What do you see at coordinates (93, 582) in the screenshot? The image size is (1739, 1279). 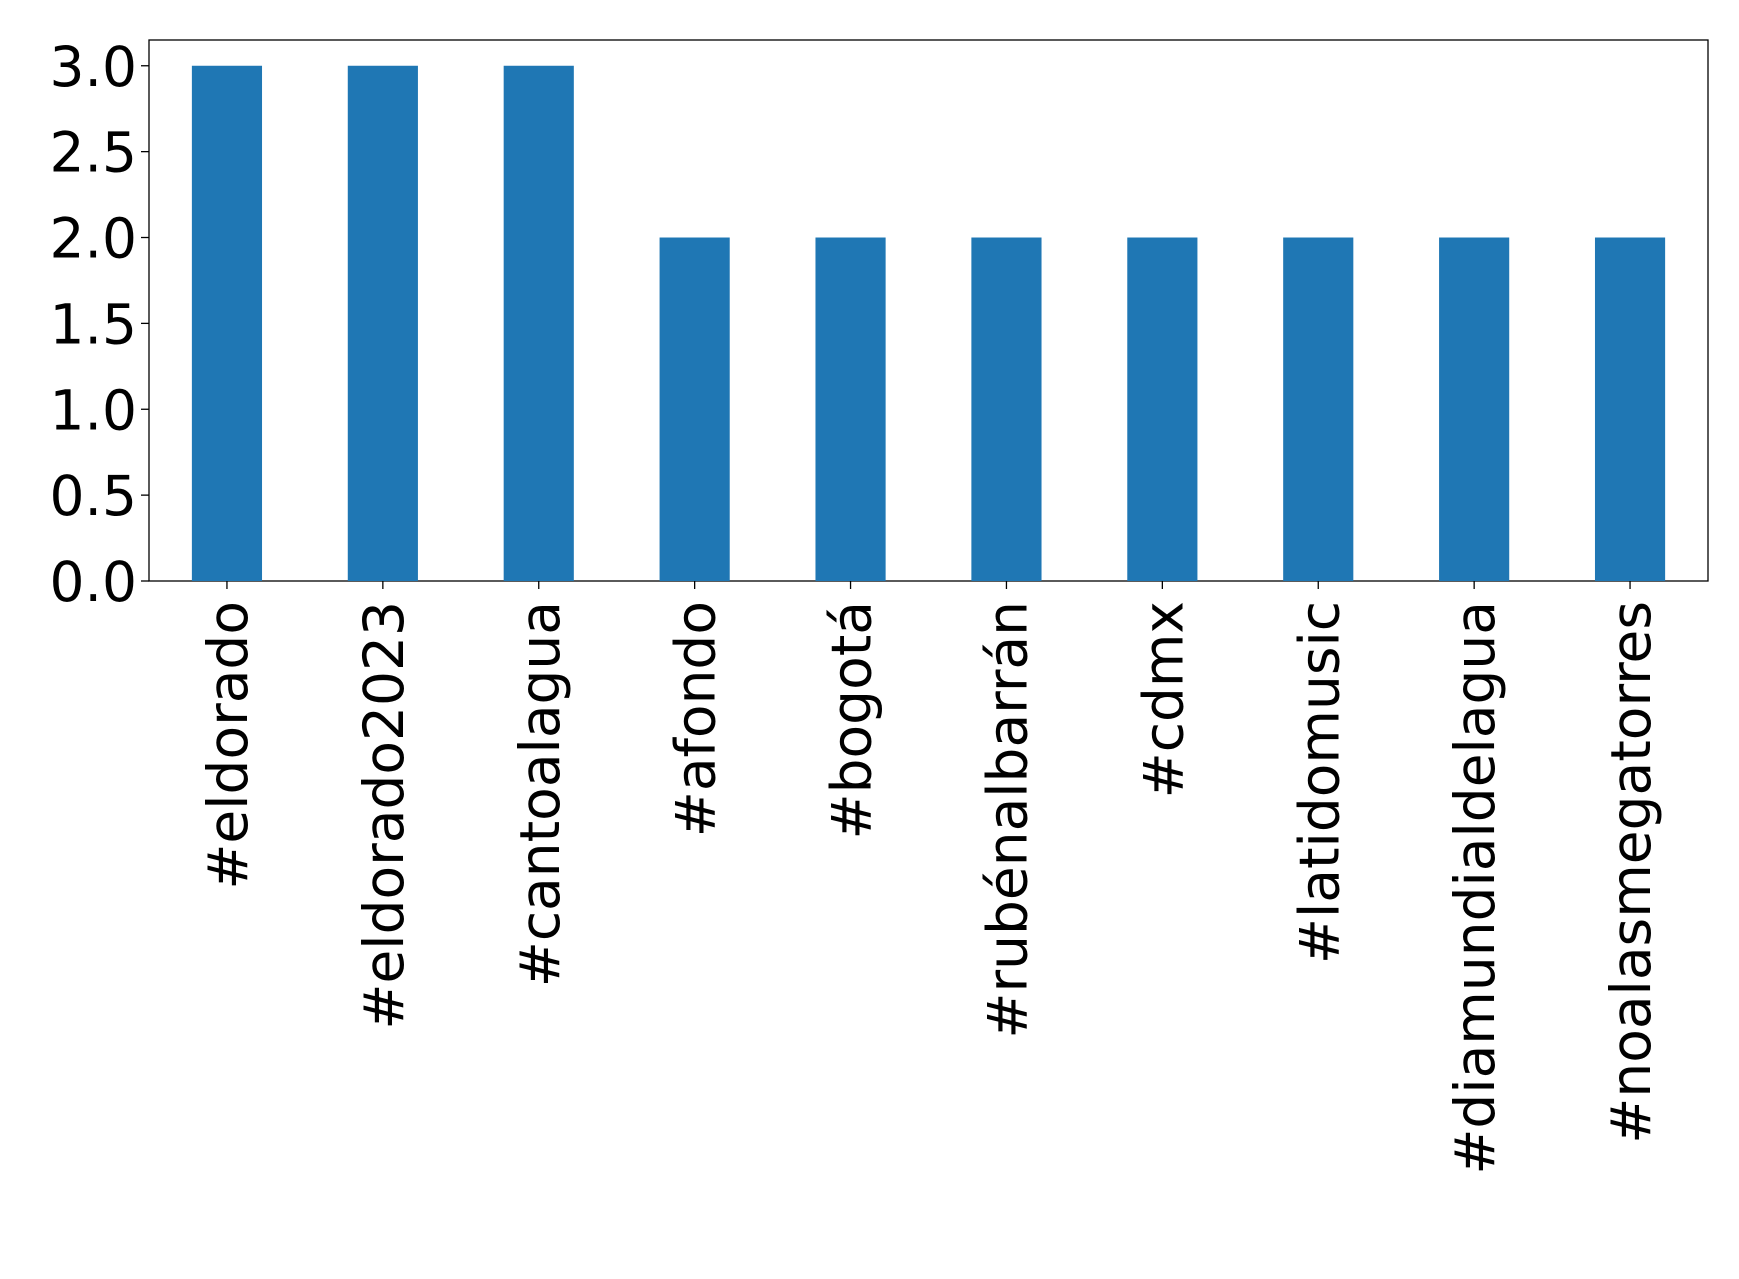 I see `y-tick-label: 0.0` at bounding box center [93, 582].